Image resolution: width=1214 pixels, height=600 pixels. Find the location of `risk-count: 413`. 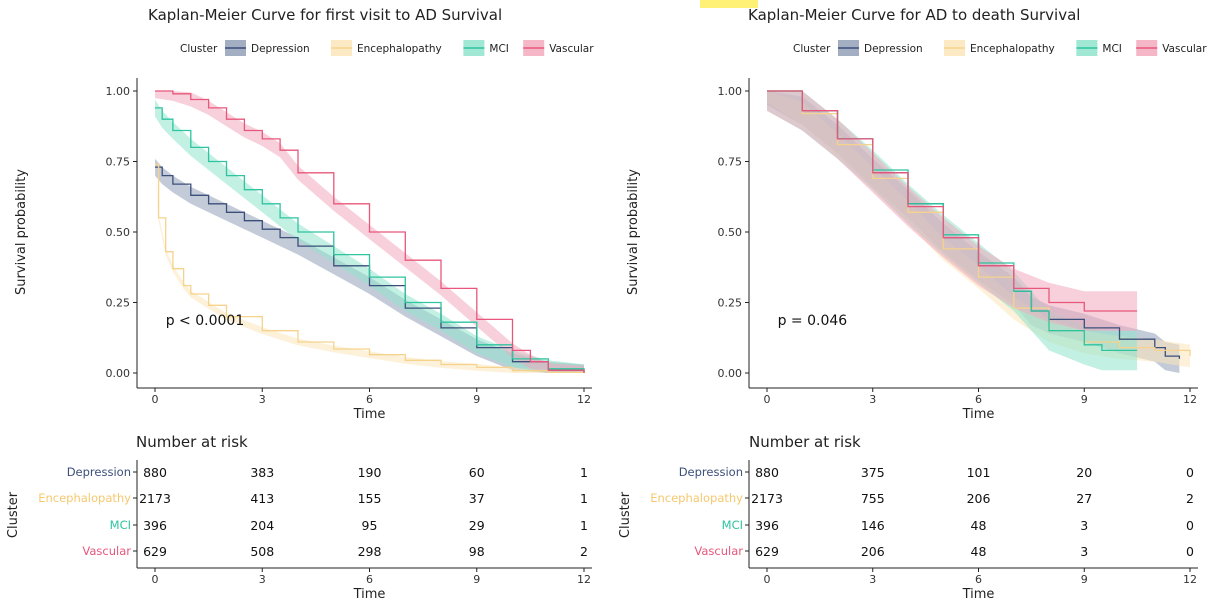

risk-count: 413 is located at coordinates (262, 498).